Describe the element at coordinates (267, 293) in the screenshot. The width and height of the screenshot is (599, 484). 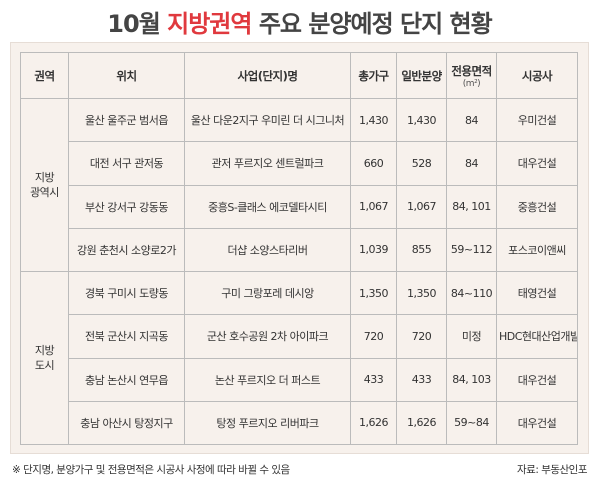
I see `project-cell: 구미 그랑포레 데시앙` at that location.